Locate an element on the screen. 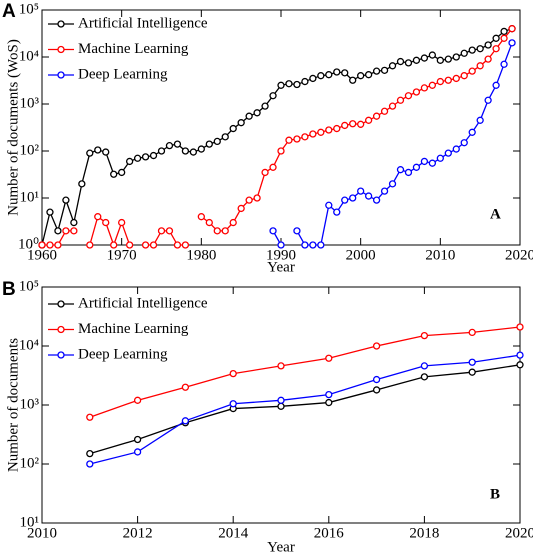 This screenshot has width=533, height=557. x-tick-label: 2010 is located at coordinates (440, 255).